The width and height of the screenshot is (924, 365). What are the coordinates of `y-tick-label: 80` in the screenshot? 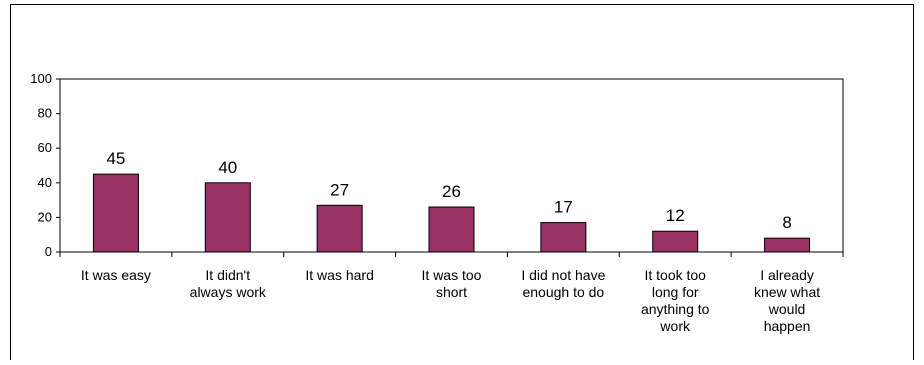 It's located at (45, 113).